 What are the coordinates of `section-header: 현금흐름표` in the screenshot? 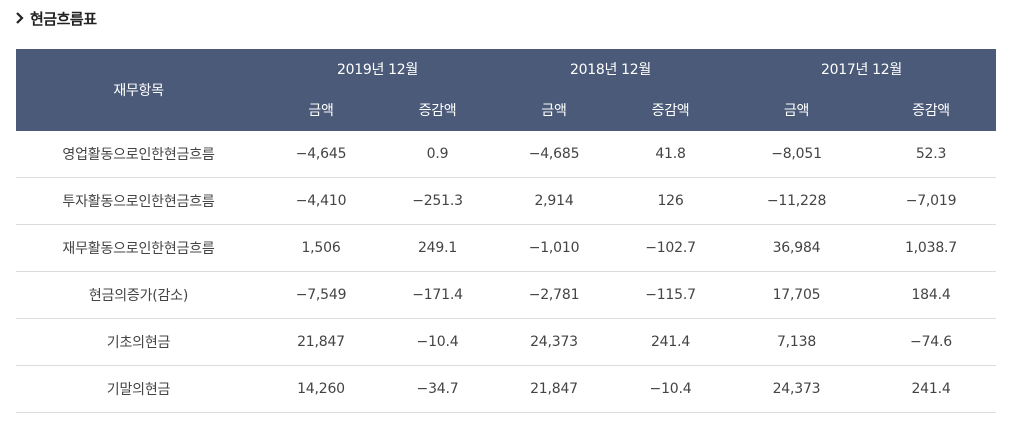 It's located at (54, 18).